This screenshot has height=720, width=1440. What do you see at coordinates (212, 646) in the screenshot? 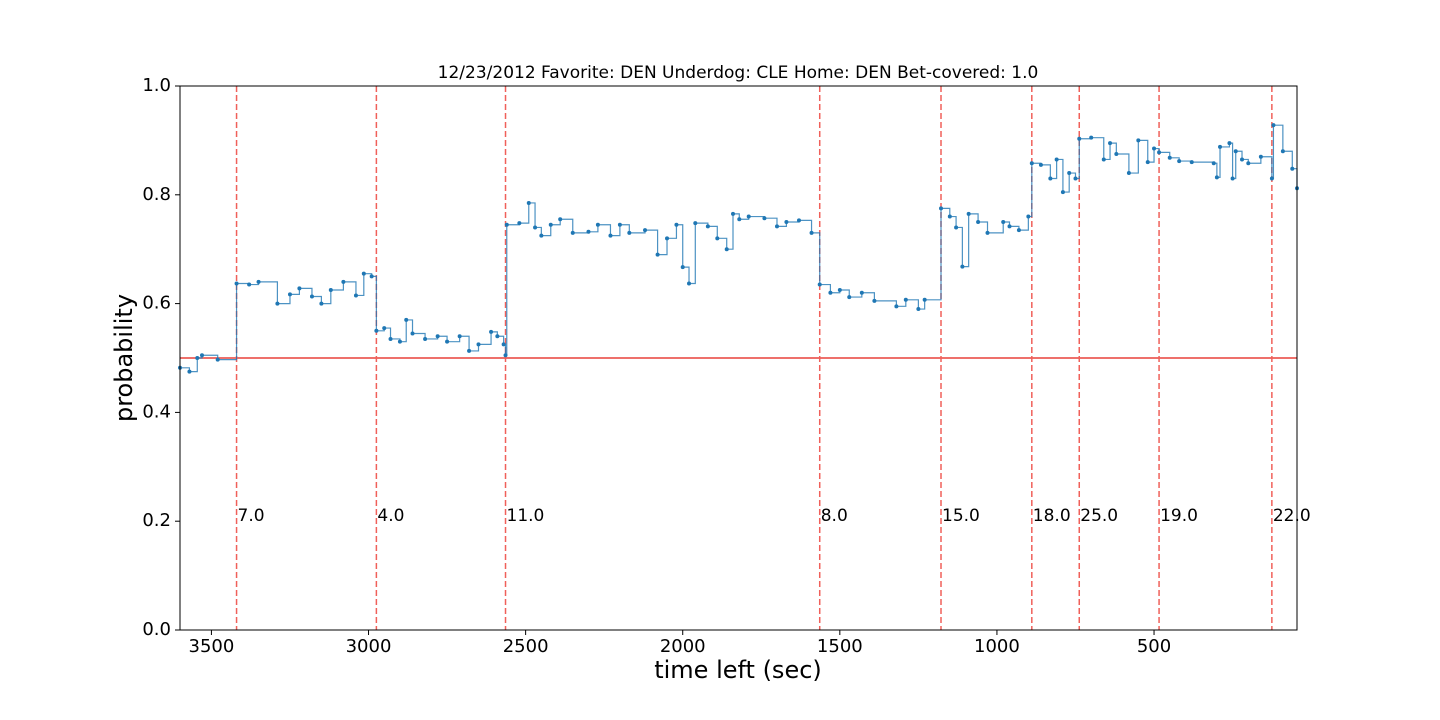
I see `x-tick-label: 3500` at bounding box center [212, 646].